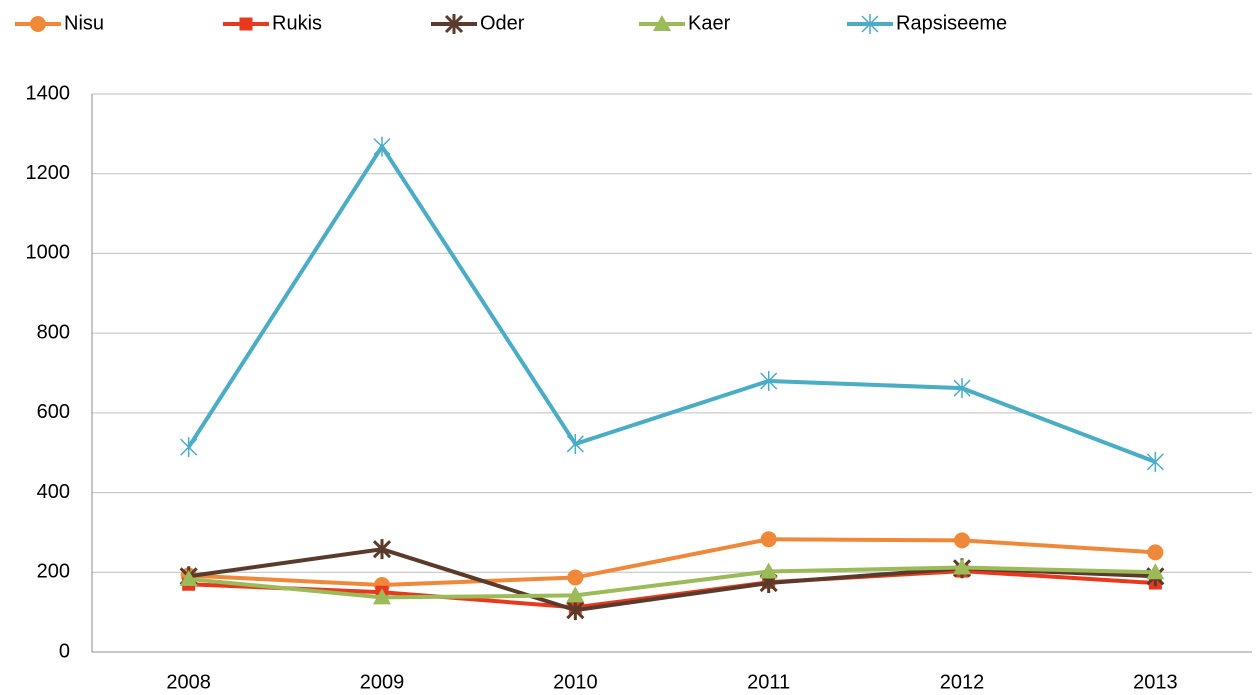 The width and height of the screenshot is (1259, 695). I want to click on y-tick-label: 1000, so click(48, 253).